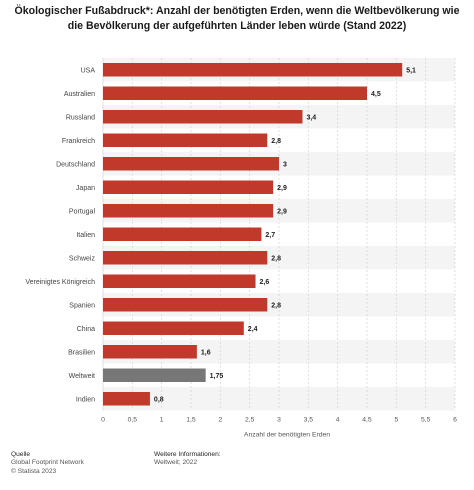  Describe the element at coordinates (85, 235) in the screenshot. I see `category-label: Italien` at that location.